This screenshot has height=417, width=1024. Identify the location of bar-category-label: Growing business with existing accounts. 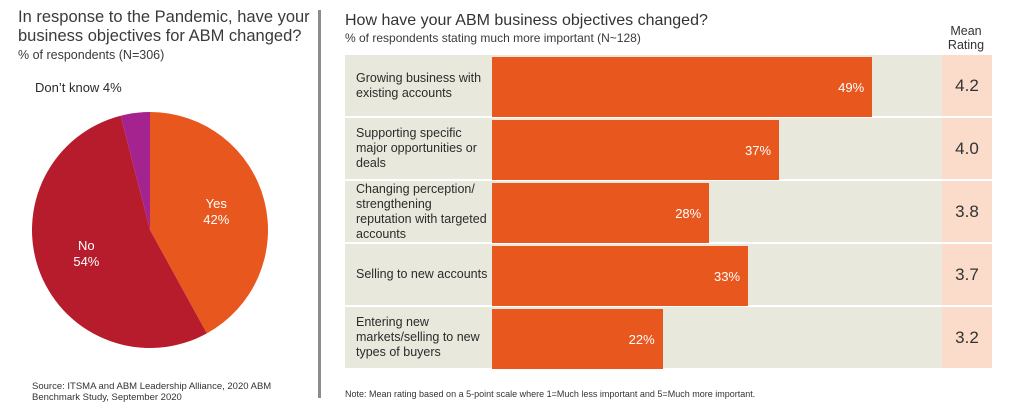
(419, 85).